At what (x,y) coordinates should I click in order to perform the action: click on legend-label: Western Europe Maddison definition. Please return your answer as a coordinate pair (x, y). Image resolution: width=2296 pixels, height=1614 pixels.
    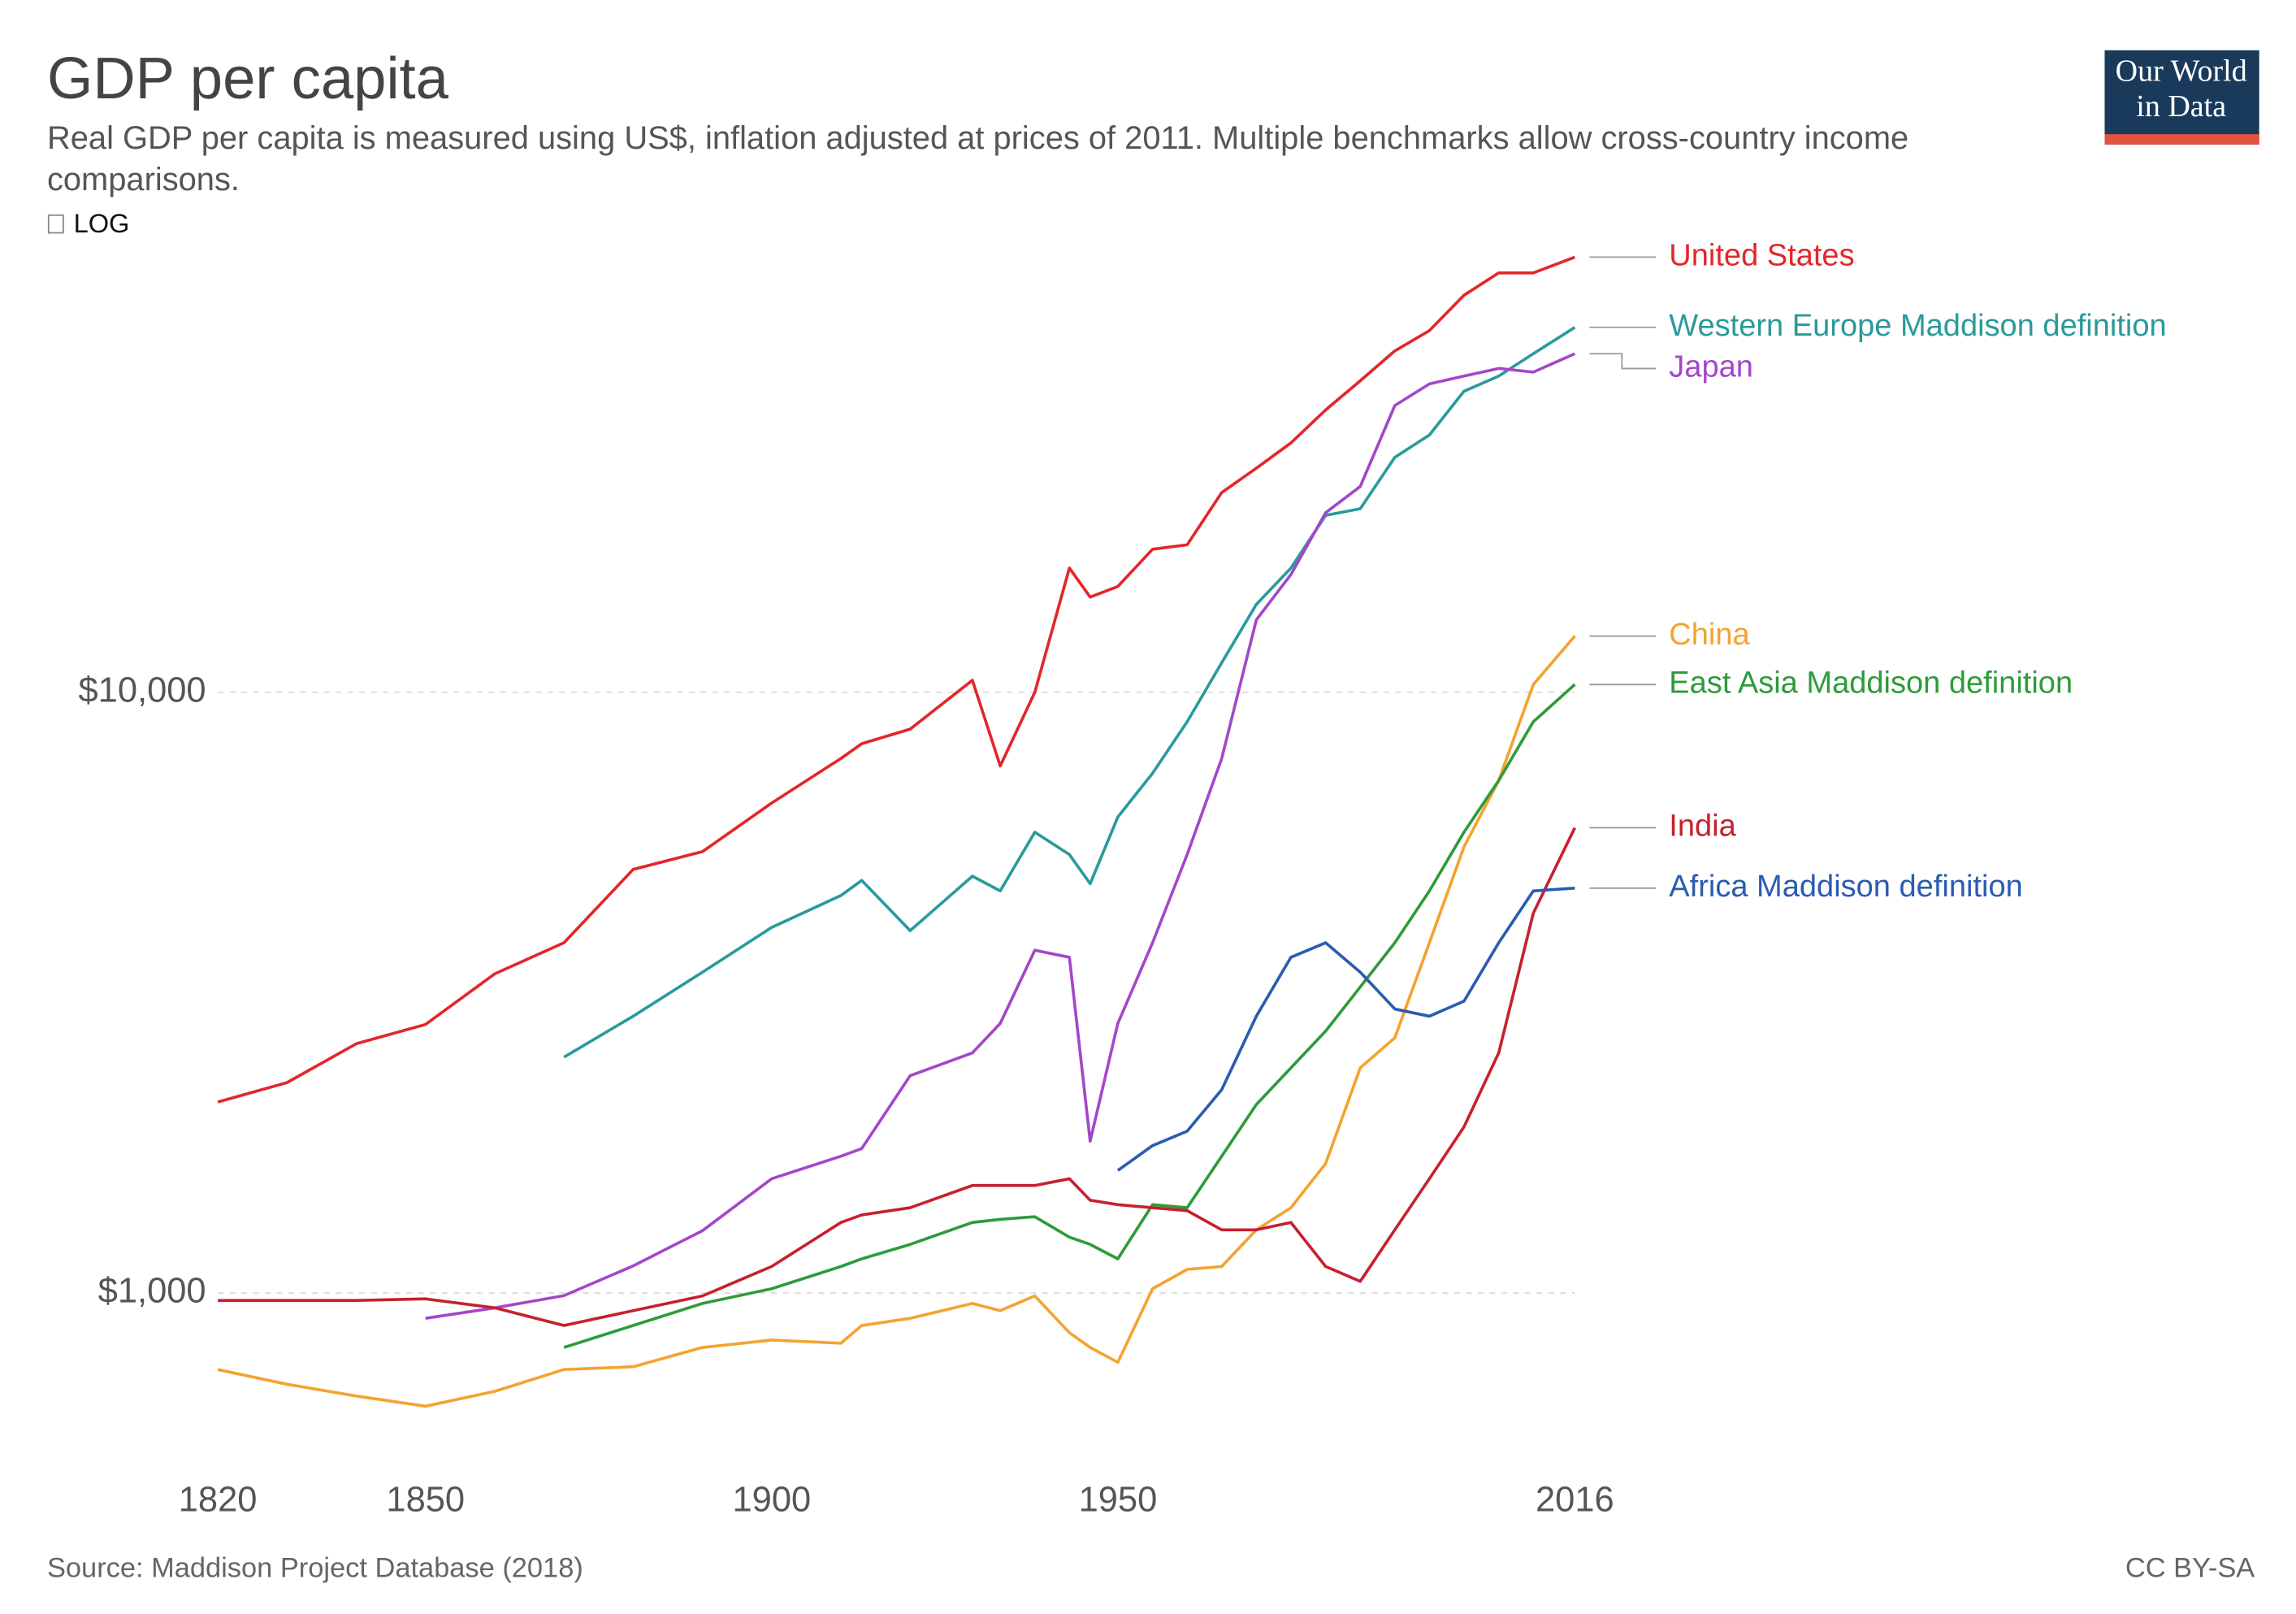
    Looking at the image, I should click on (1917, 326).